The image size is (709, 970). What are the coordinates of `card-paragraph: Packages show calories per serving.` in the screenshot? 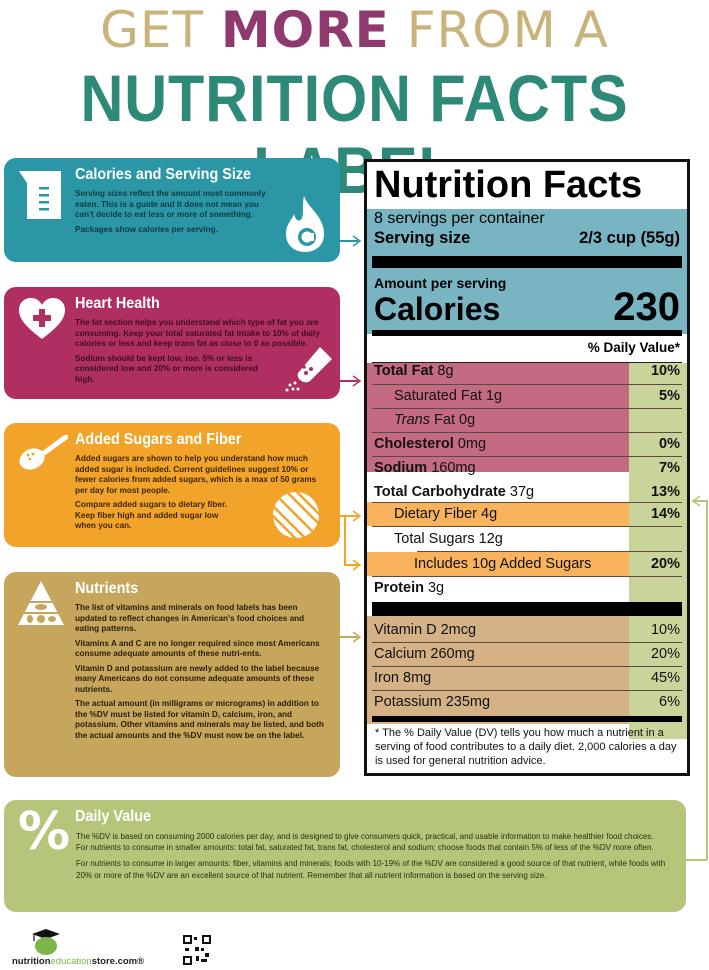 It's located at (146, 229).